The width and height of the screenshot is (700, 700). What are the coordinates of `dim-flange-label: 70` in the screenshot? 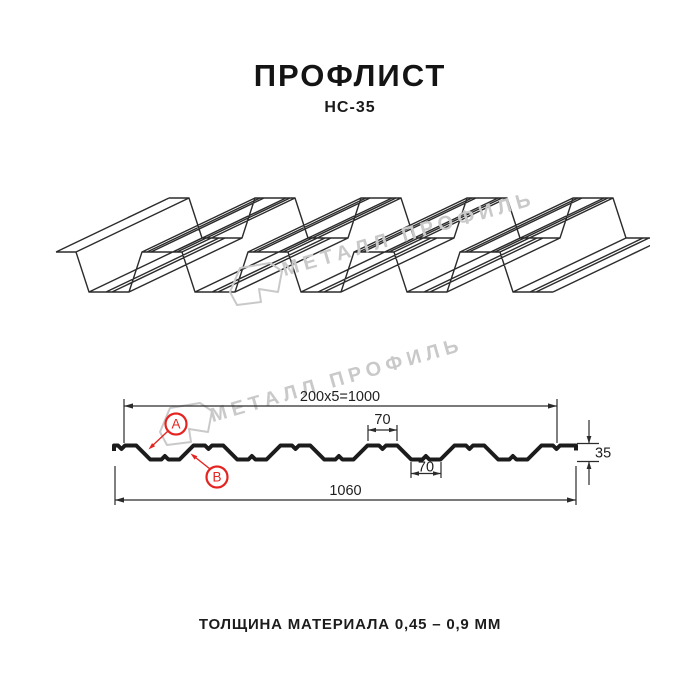 It's located at (382, 420).